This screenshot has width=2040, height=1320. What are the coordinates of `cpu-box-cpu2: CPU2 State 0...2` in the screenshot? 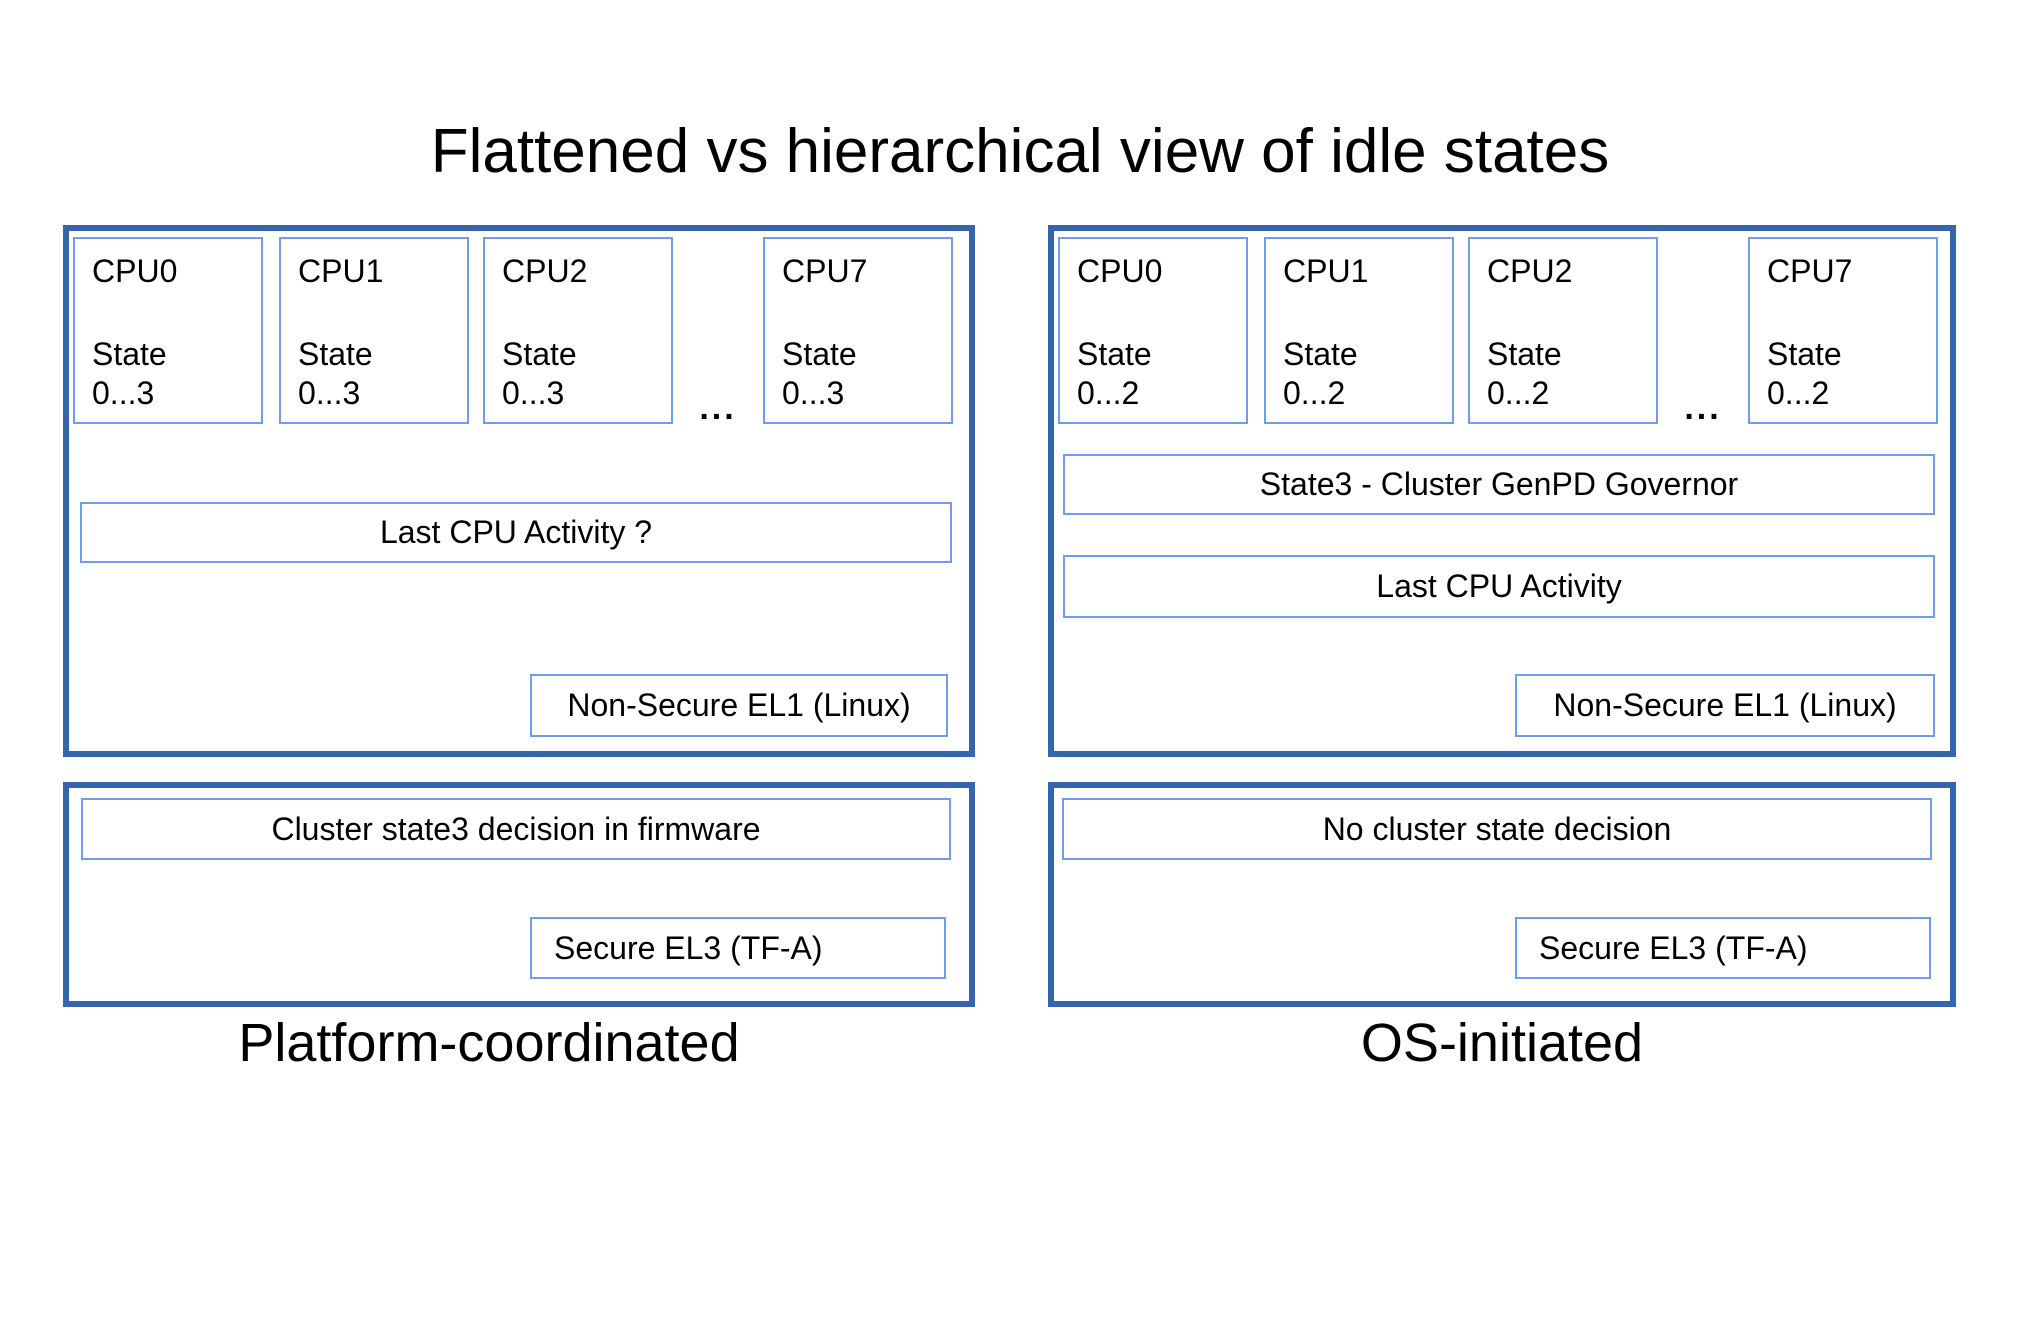 It's located at (1563, 330).